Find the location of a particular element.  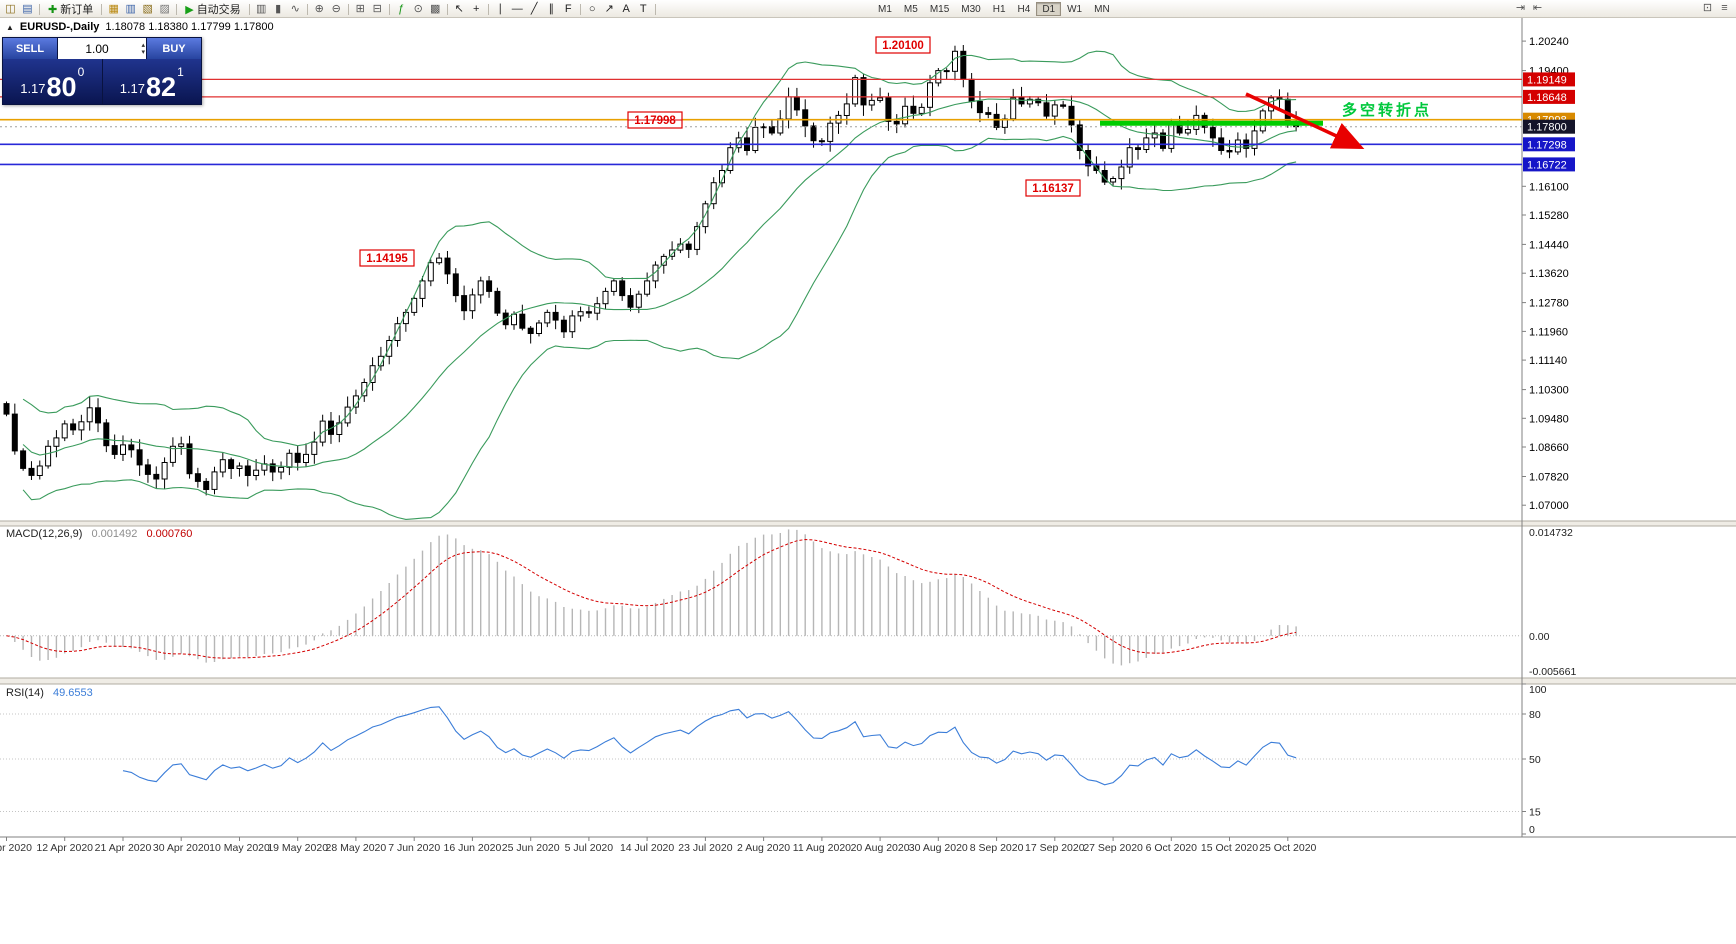

crosshair-icon: + is located at coordinates (476, 8).